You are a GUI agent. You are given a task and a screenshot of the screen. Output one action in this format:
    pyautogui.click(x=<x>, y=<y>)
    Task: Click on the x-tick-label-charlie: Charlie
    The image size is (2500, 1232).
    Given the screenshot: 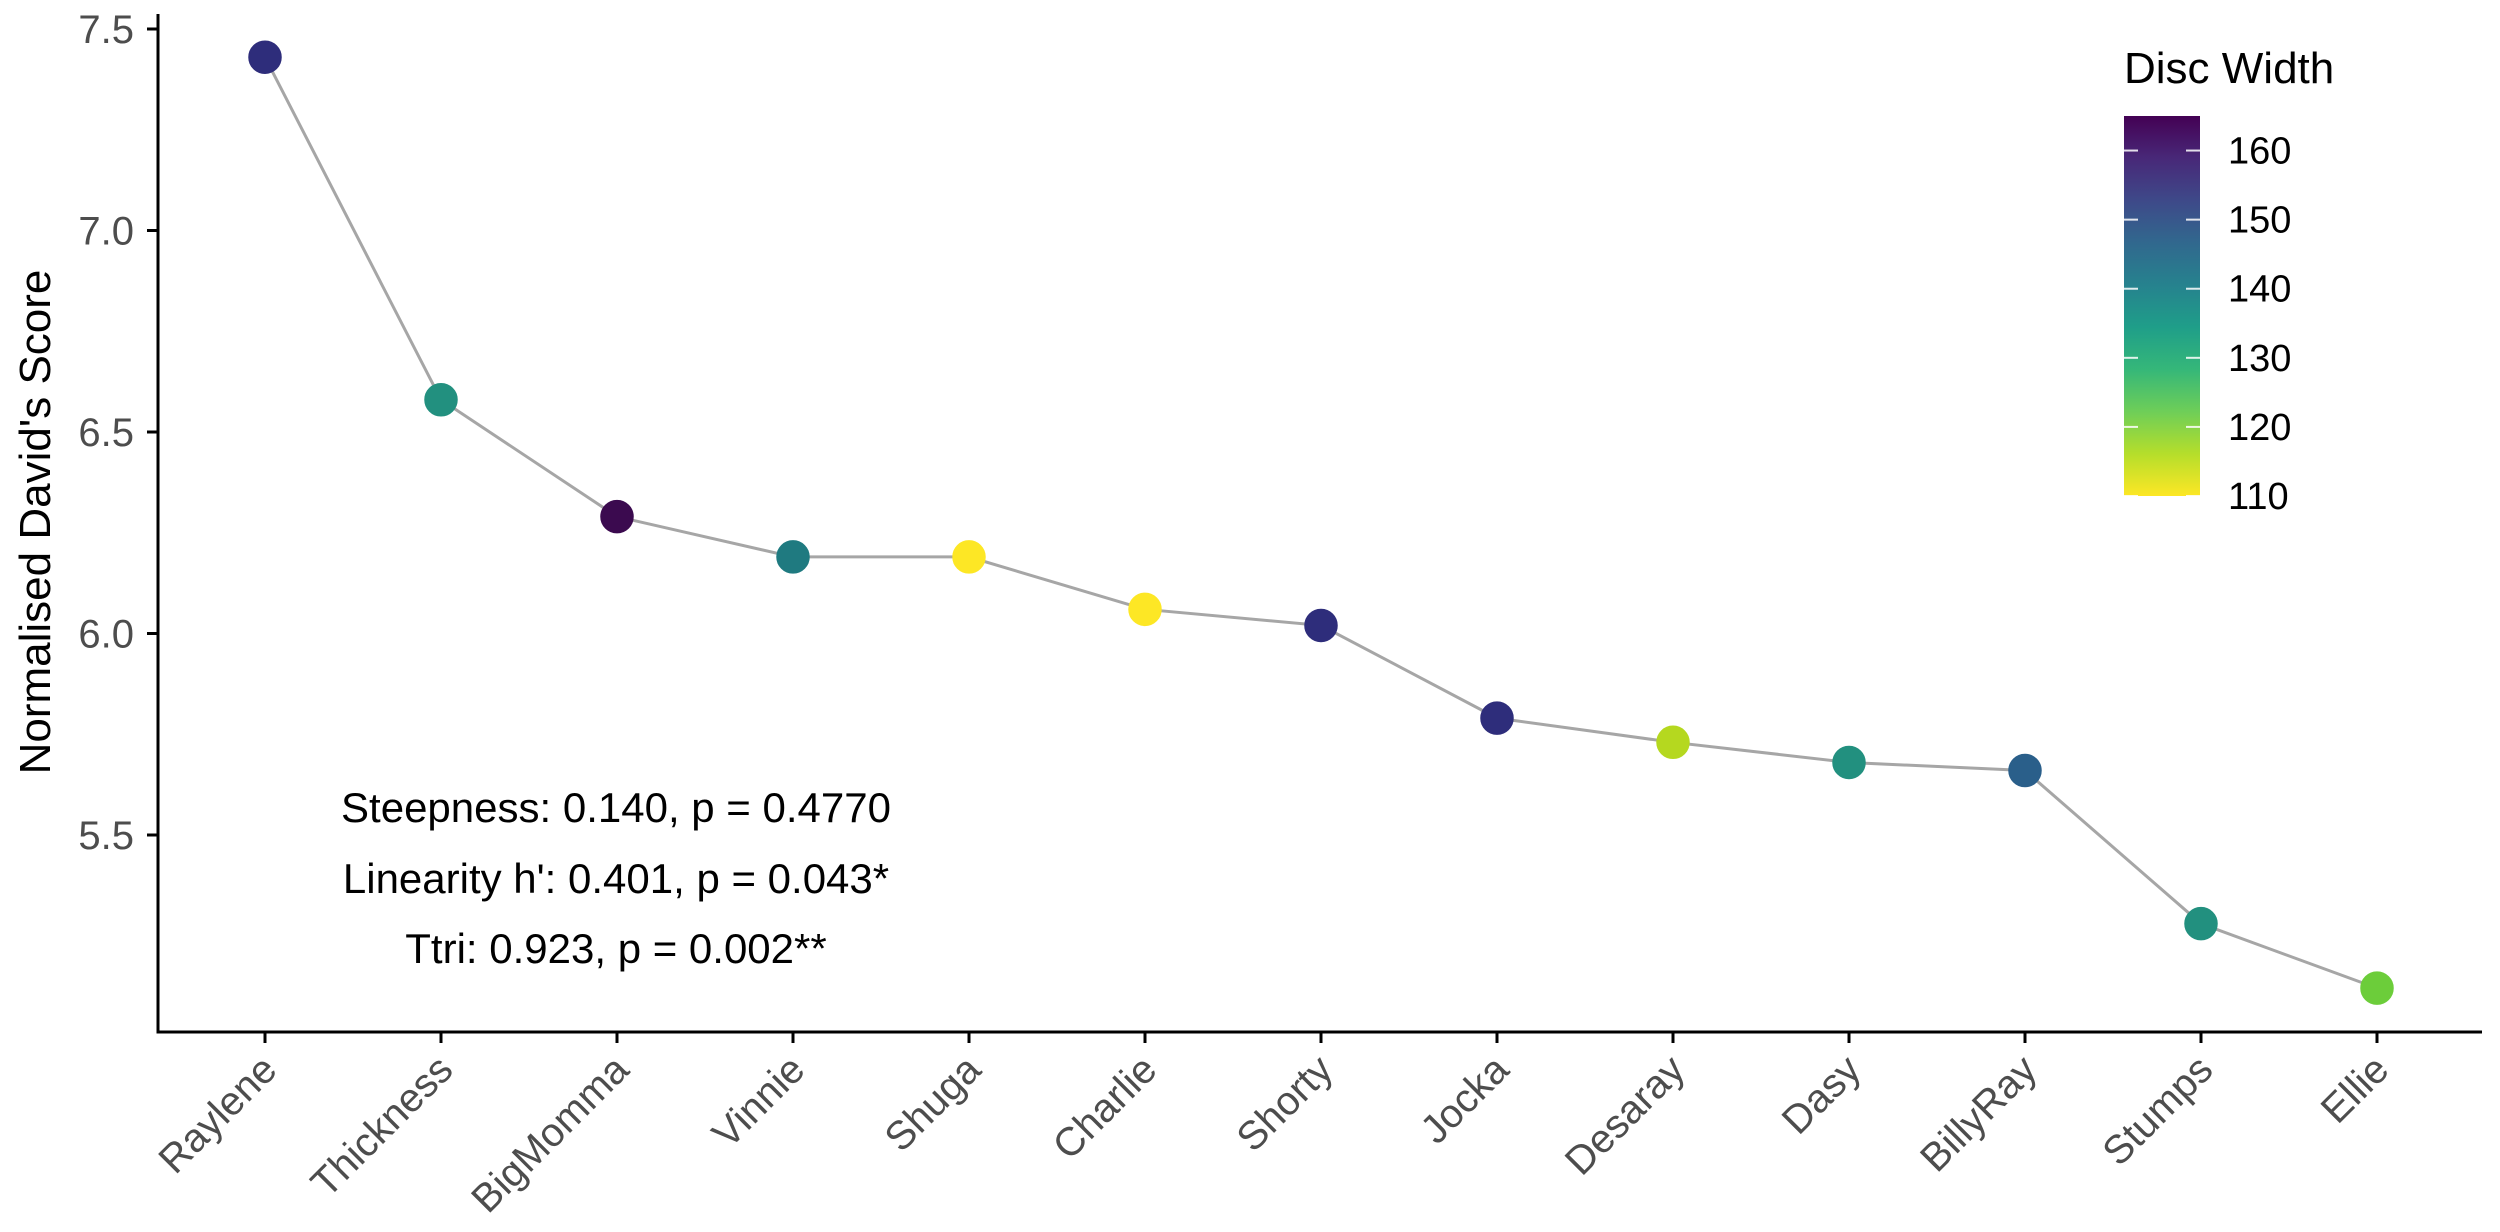 What is the action you would take?
    pyautogui.click(x=1105, y=1107)
    